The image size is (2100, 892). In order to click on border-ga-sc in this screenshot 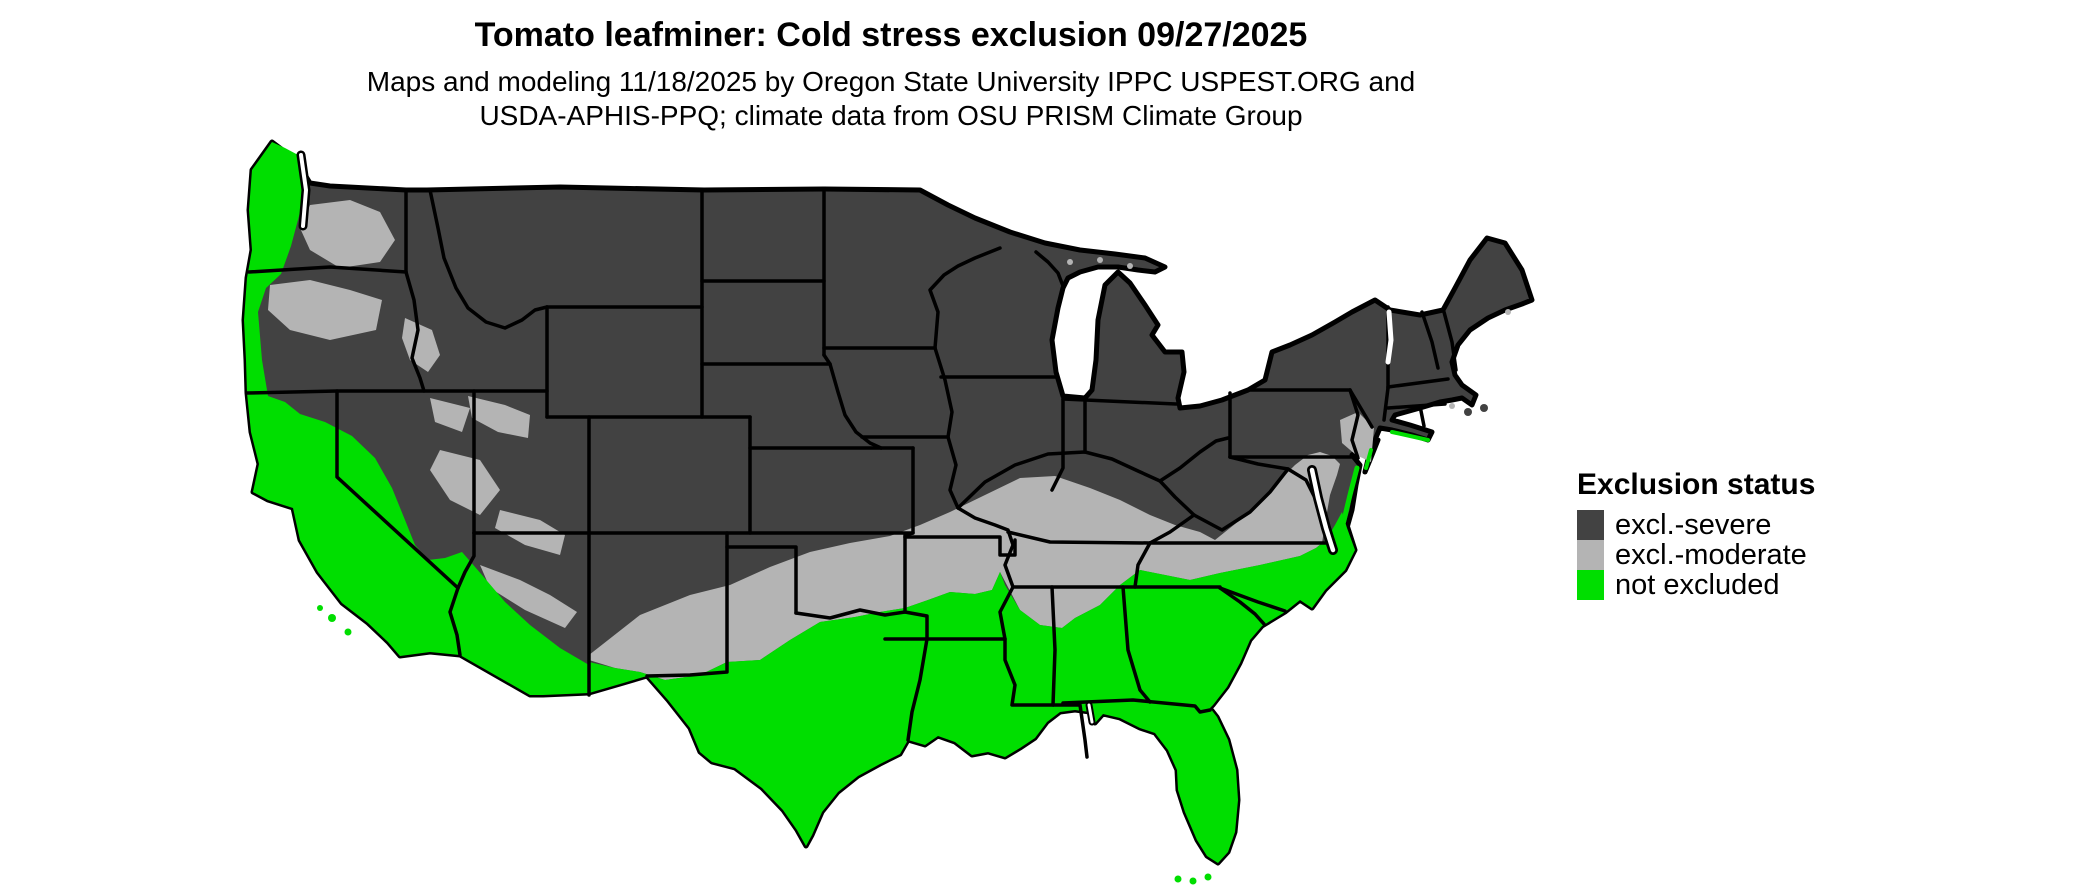, I will do `click(1242, 606)`.